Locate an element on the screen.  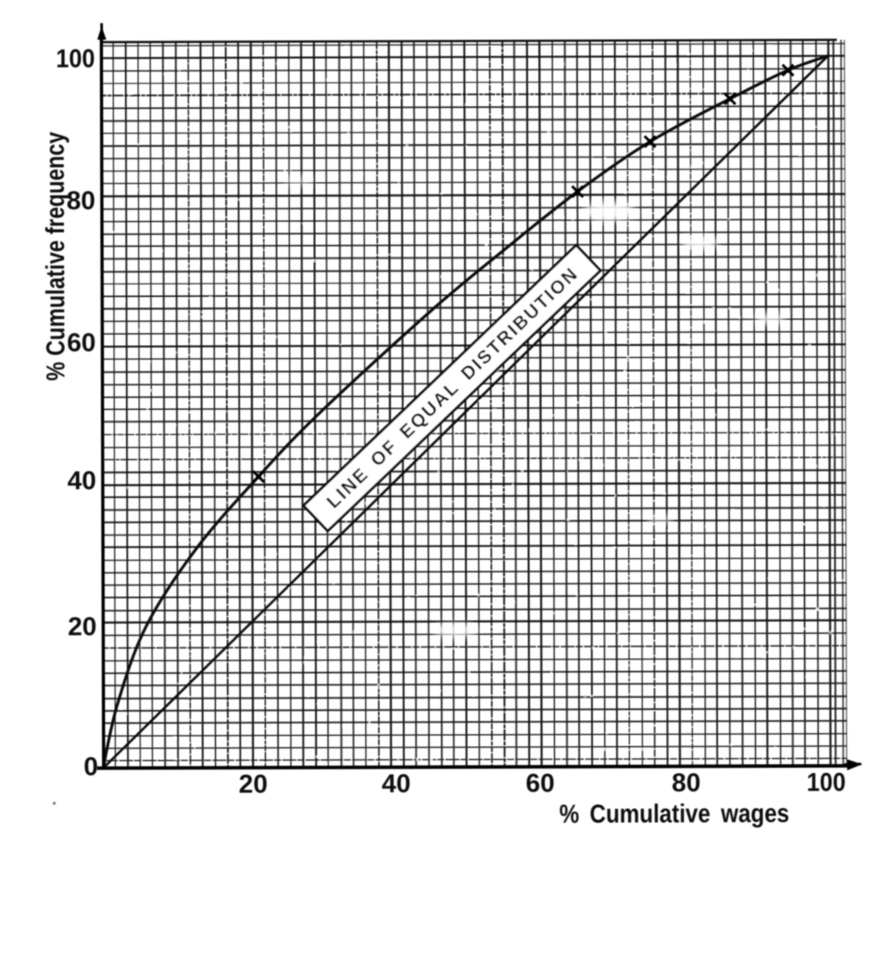
svg-text: 0 is located at coordinates (91, 766).